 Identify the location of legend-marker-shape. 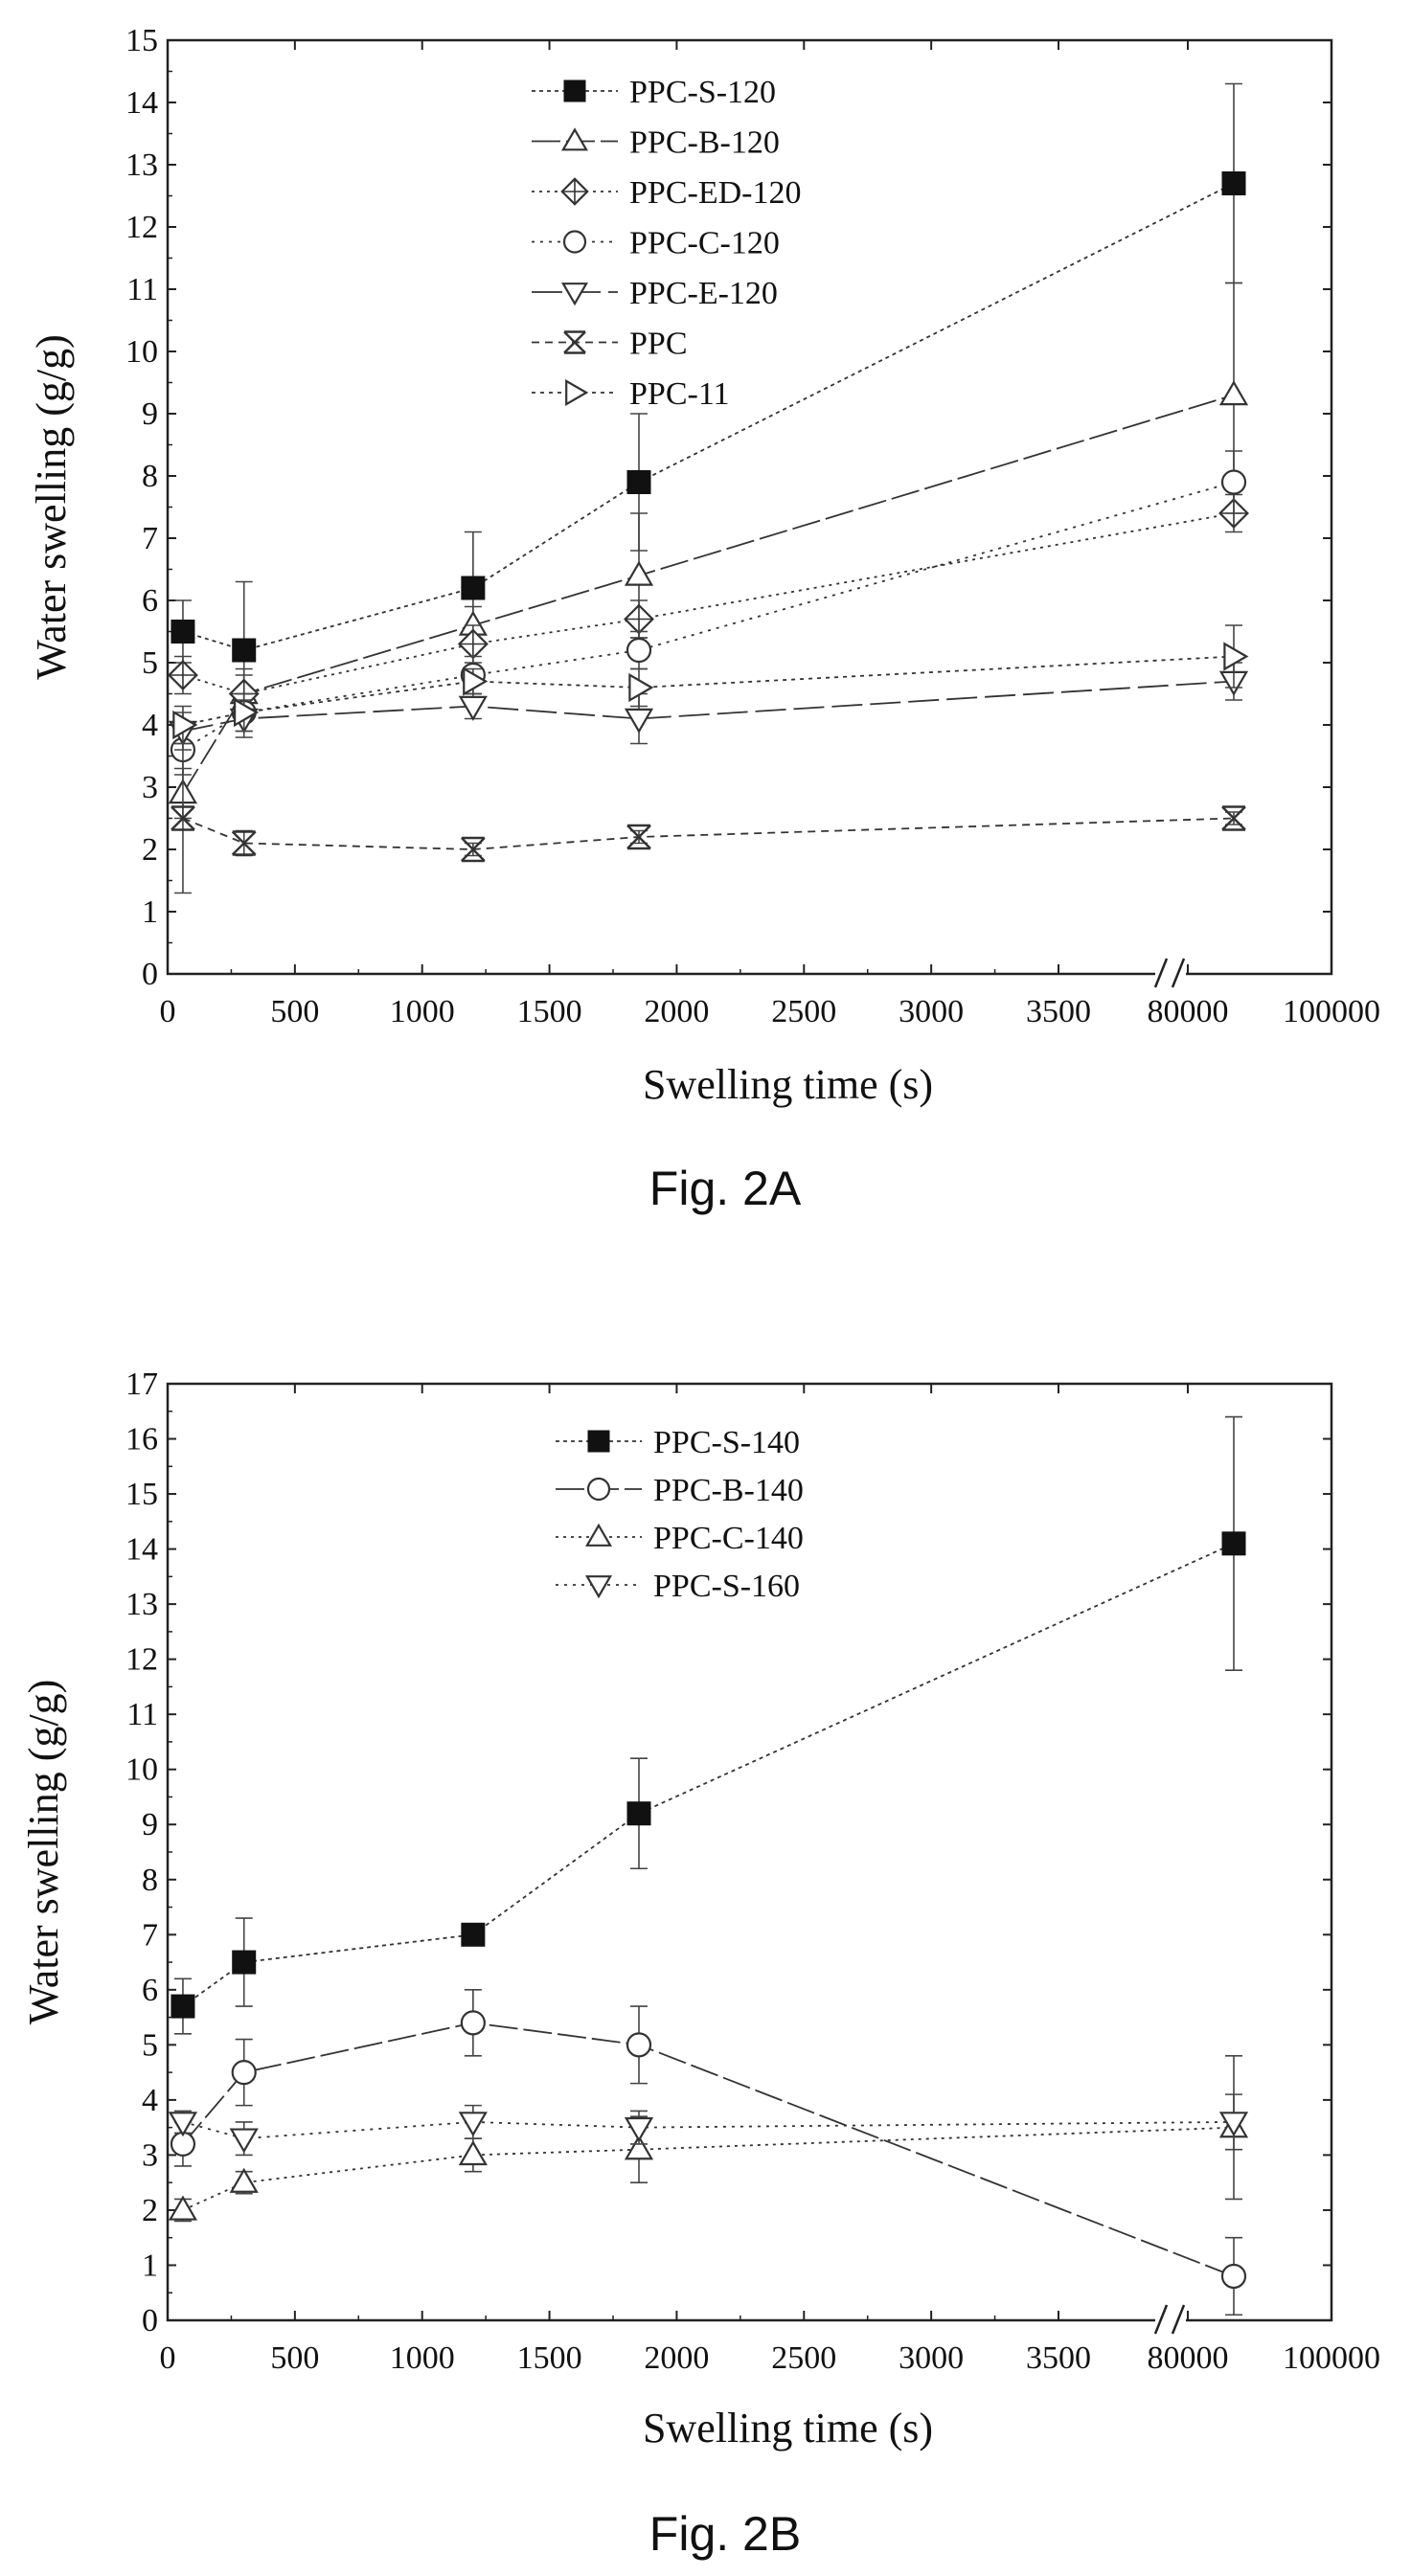
(574, 342).